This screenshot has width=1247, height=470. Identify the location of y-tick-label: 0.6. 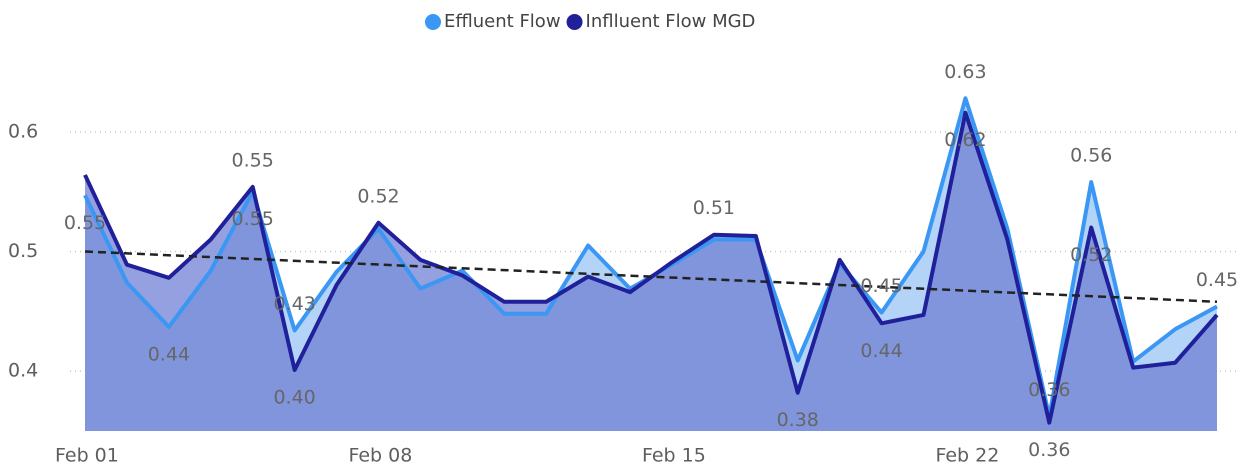
(23, 131).